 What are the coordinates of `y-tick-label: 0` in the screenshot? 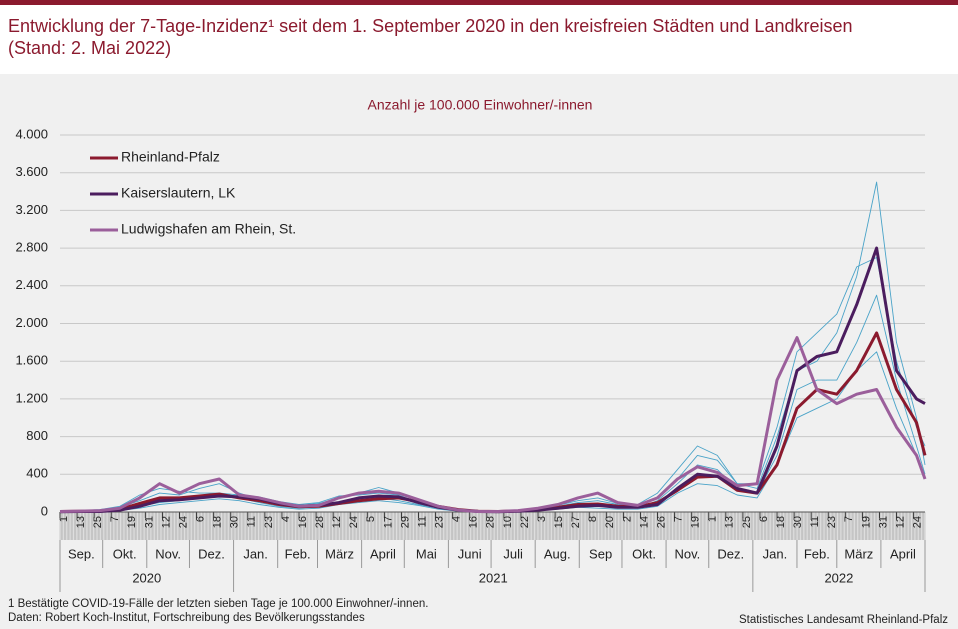 It's located at (44, 510).